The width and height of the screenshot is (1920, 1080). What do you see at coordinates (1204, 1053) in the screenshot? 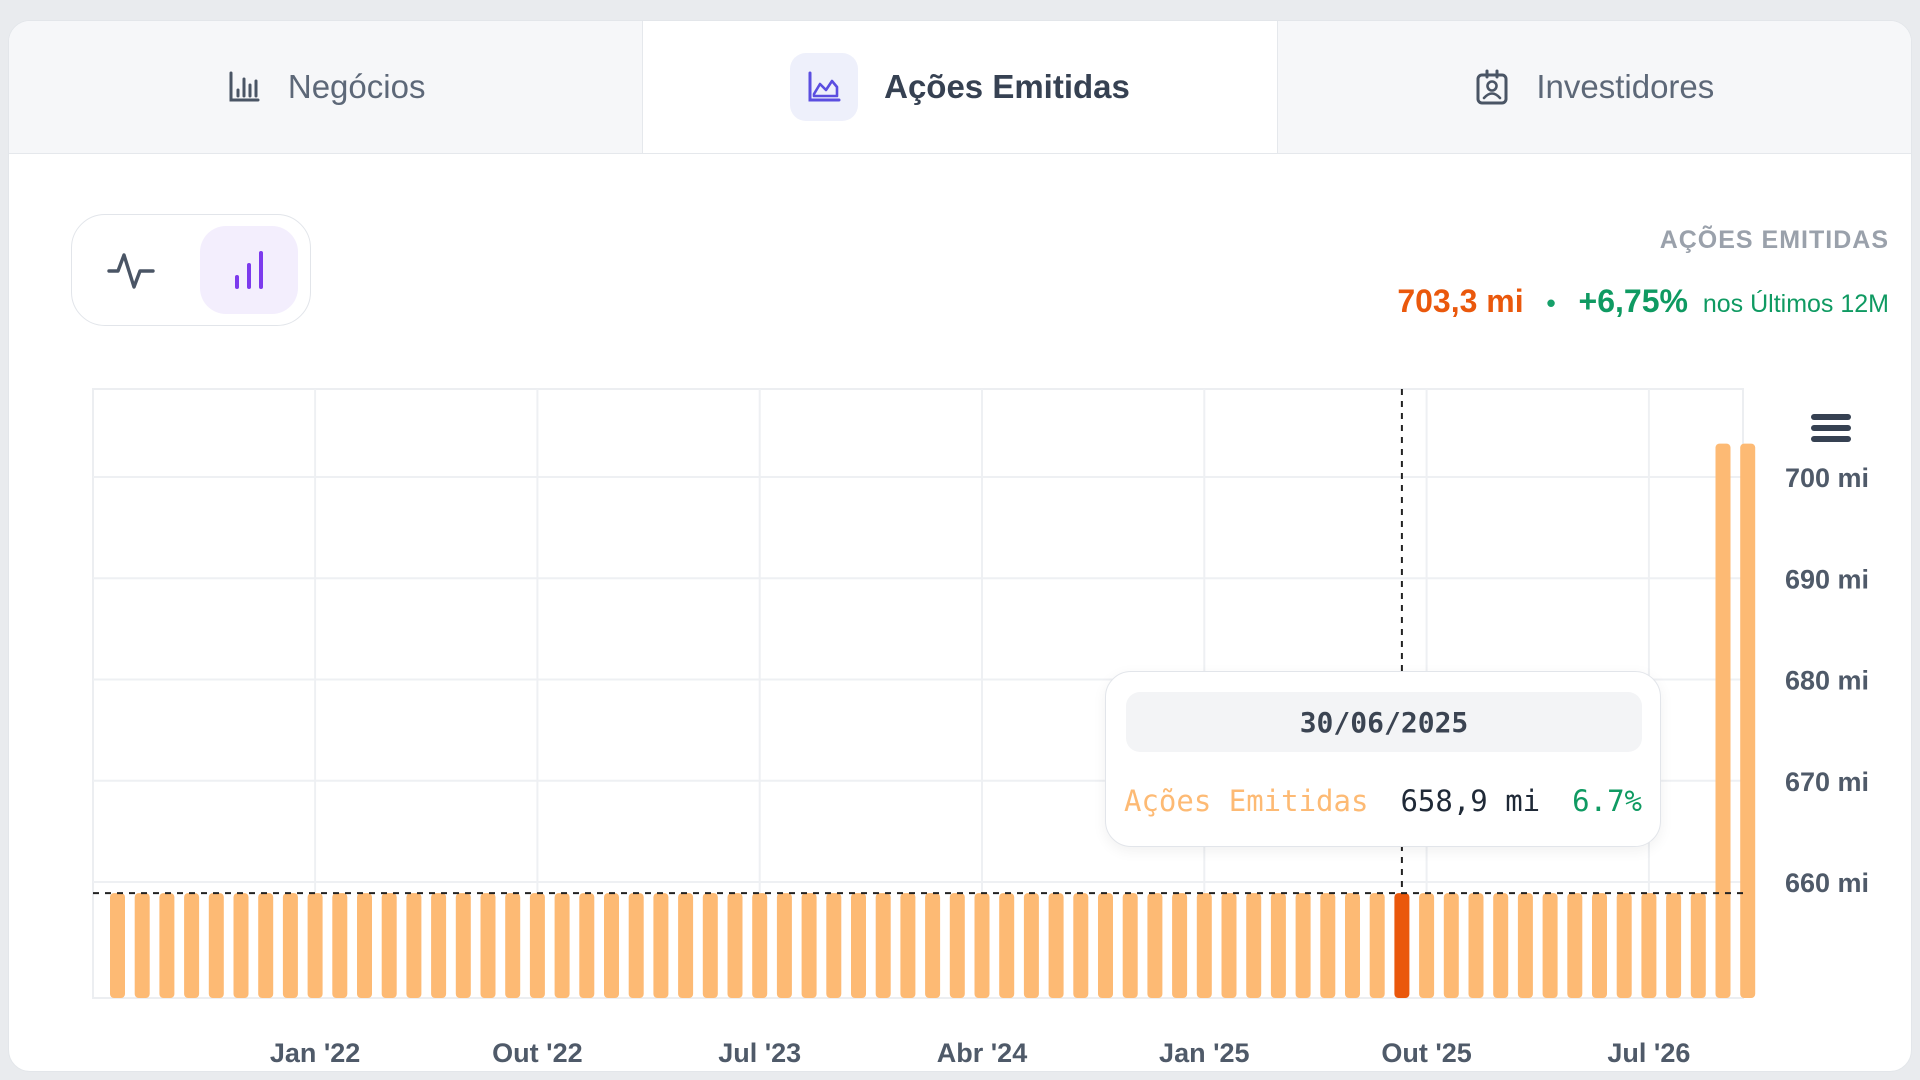
I see `x-tick-label: Jan '25` at bounding box center [1204, 1053].